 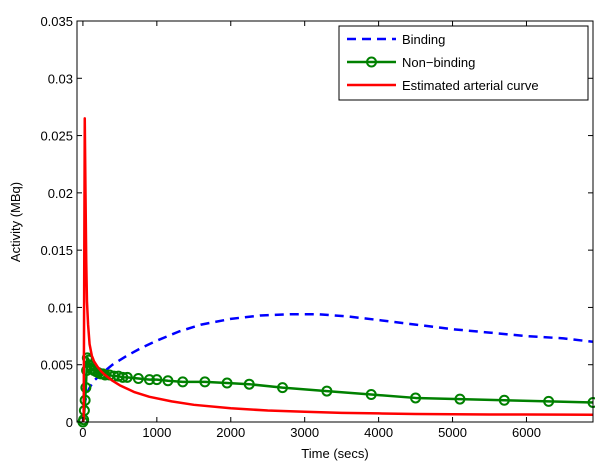 What do you see at coordinates (82, 432) in the screenshot?
I see `x-tick-label: 0` at bounding box center [82, 432].